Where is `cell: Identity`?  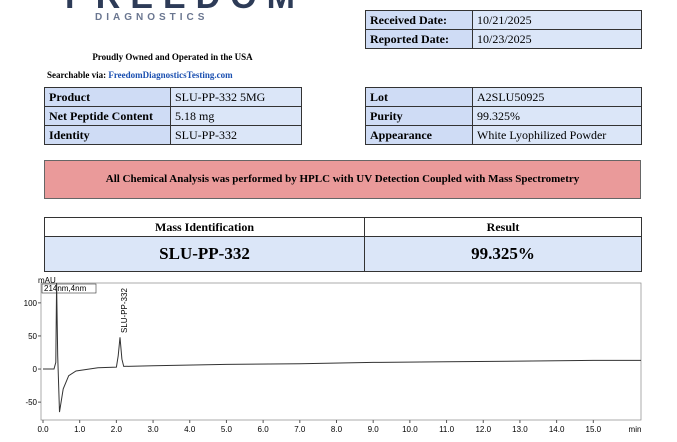
cell: Identity is located at coordinates (107, 135).